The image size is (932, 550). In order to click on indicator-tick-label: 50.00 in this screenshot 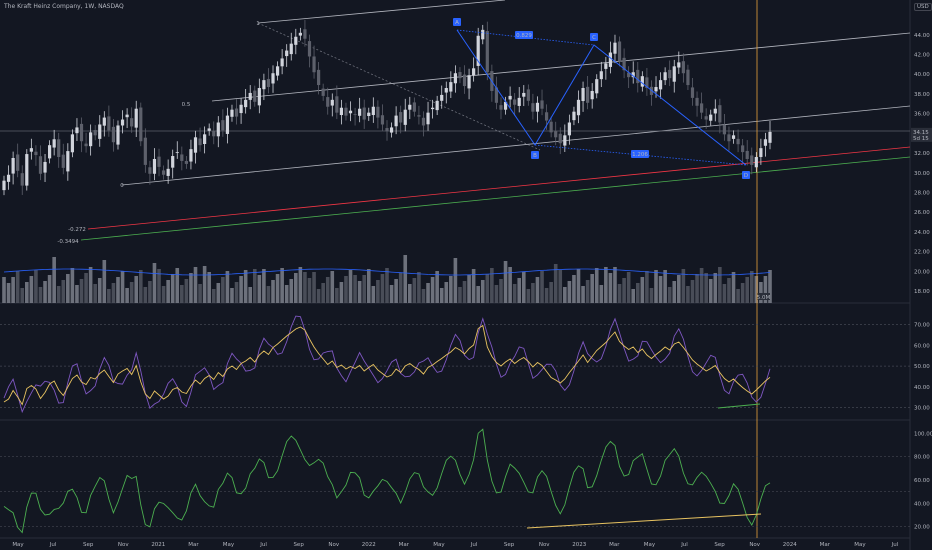, I will do `click(922, 367)`.